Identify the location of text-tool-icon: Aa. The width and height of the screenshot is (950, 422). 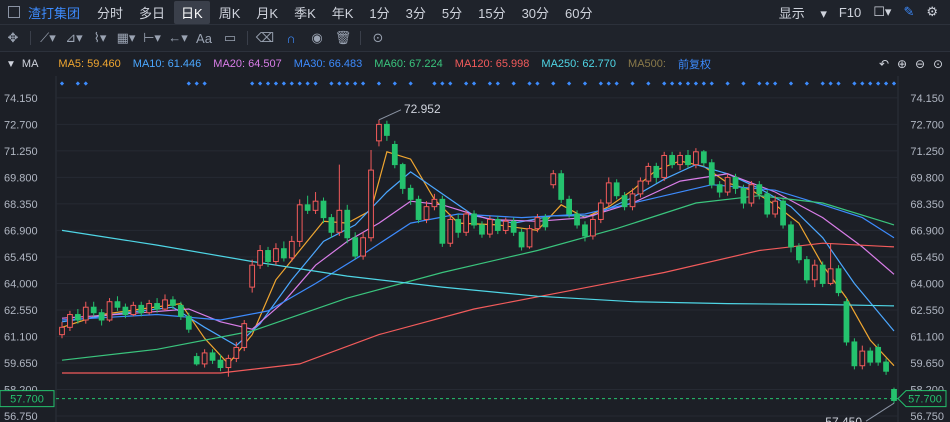
(204, 38).